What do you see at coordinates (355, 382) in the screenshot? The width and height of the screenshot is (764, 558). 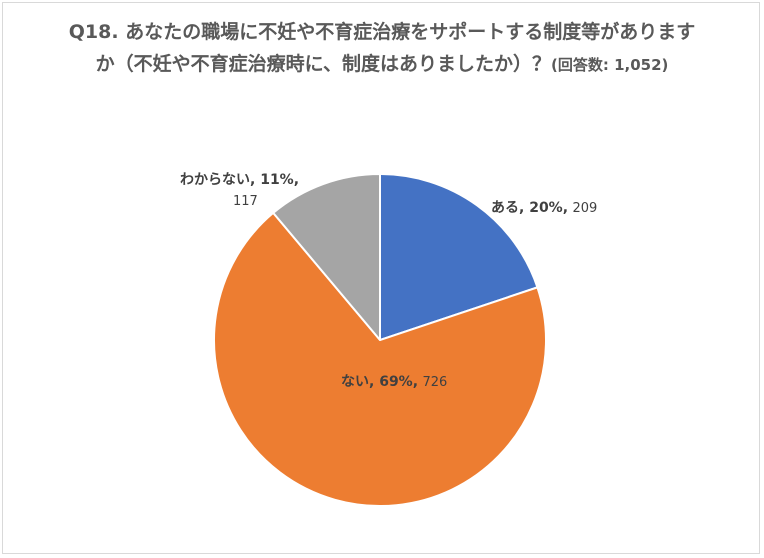 I see `slice-label-nai-name: ない` at bounding box center [355, 382].